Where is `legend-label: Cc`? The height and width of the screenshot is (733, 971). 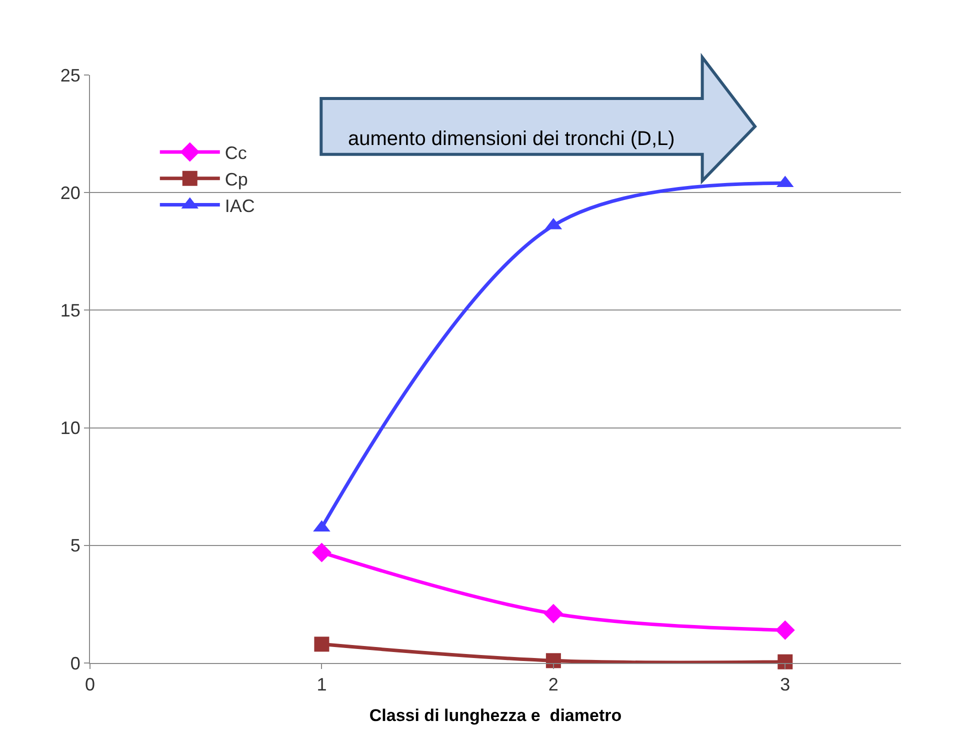
legend-label: Cc is located at coordinates (235, 153).